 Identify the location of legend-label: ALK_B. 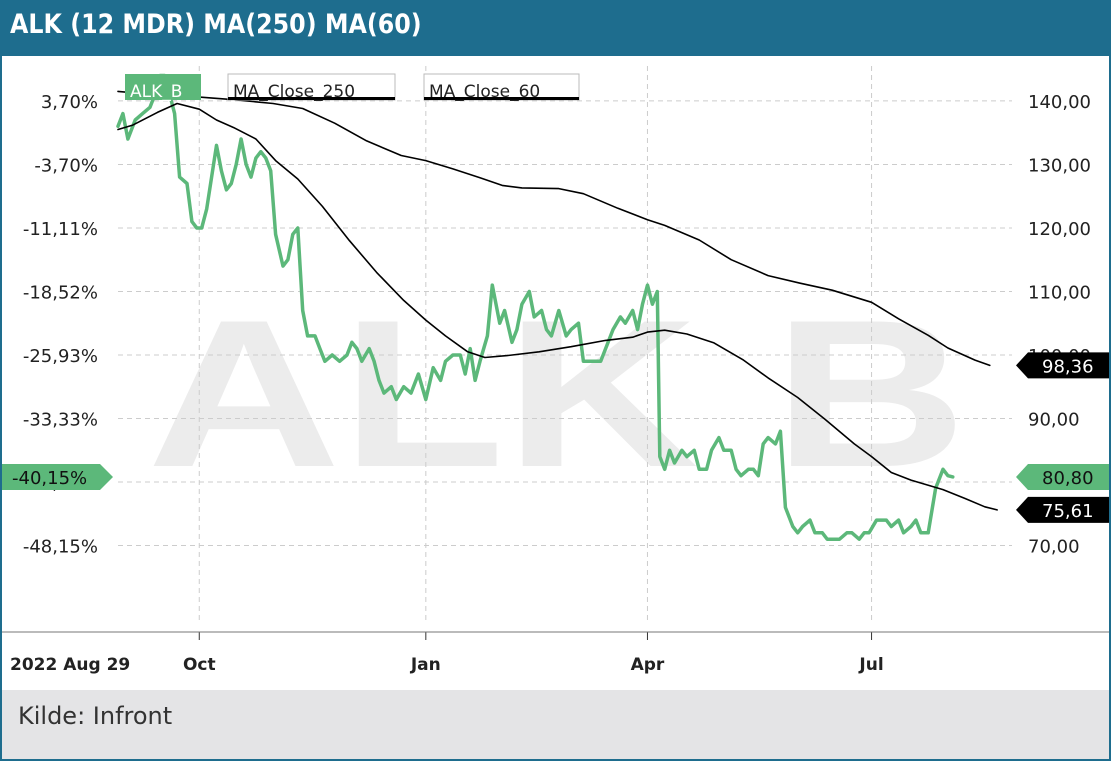
(156, 92).